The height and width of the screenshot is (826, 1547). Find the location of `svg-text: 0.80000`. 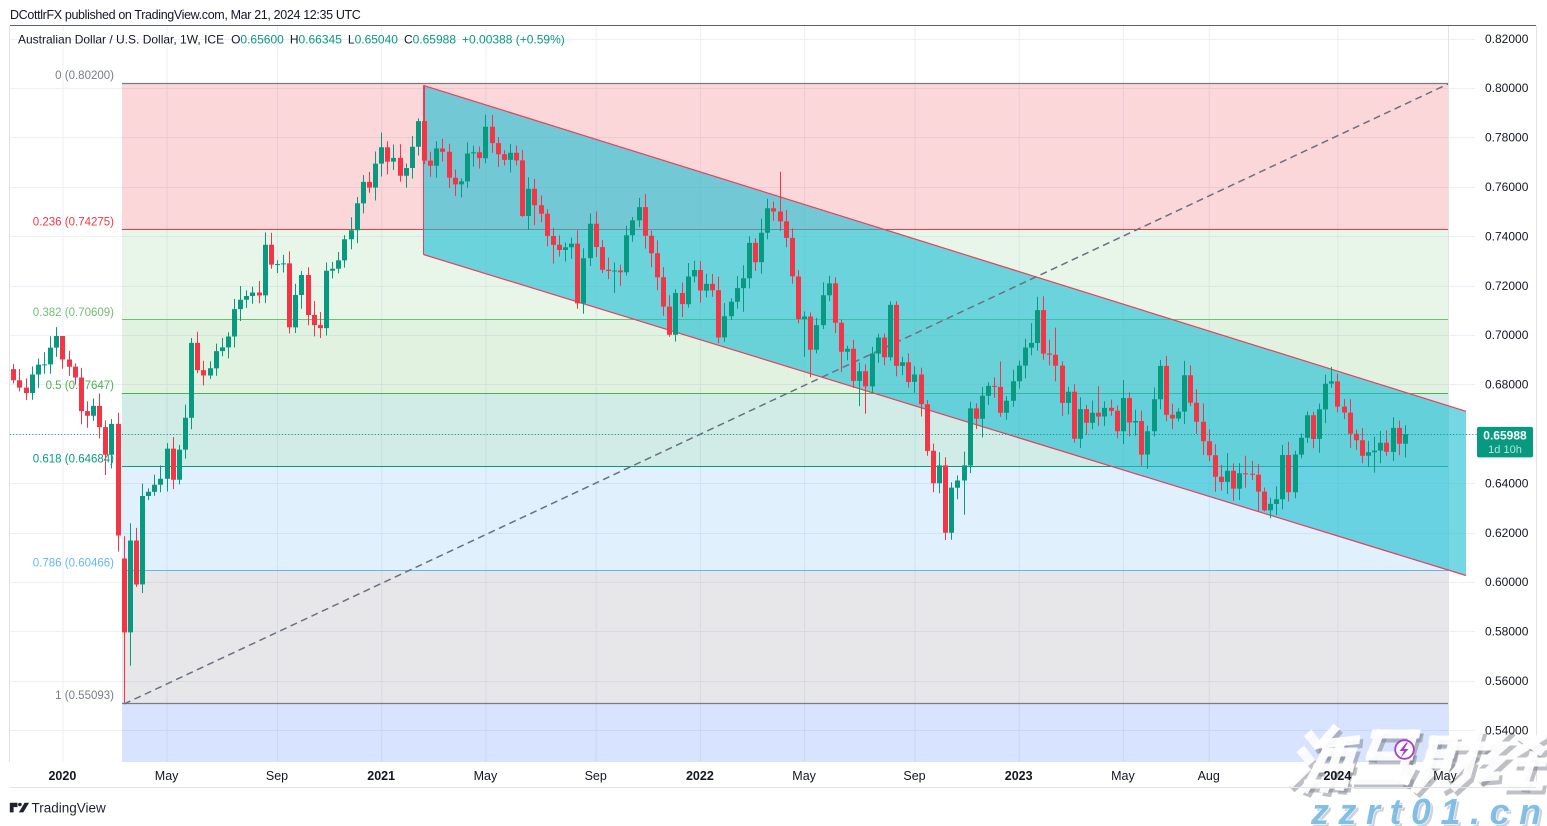

svg-text: 0.80000 is located at coordinates (1507, 88).